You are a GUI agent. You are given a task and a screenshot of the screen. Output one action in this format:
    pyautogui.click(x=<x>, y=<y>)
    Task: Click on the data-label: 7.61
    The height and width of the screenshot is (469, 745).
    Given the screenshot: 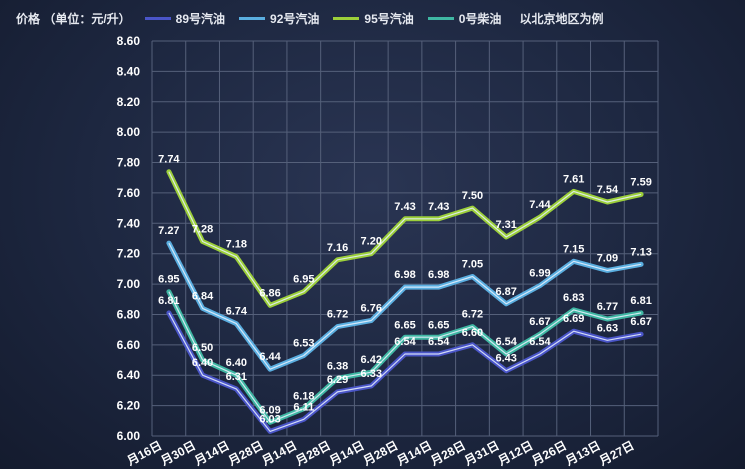 What is the action you would take?
    pyautogui.click(x=573, y=179)
    